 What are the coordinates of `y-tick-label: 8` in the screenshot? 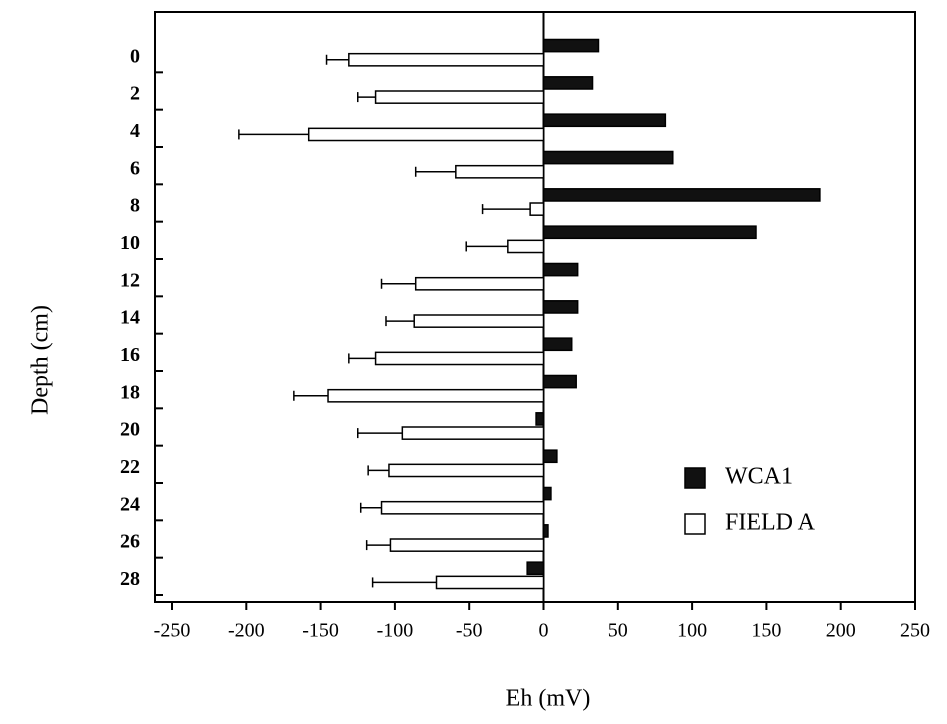 It's located at (135, 206).